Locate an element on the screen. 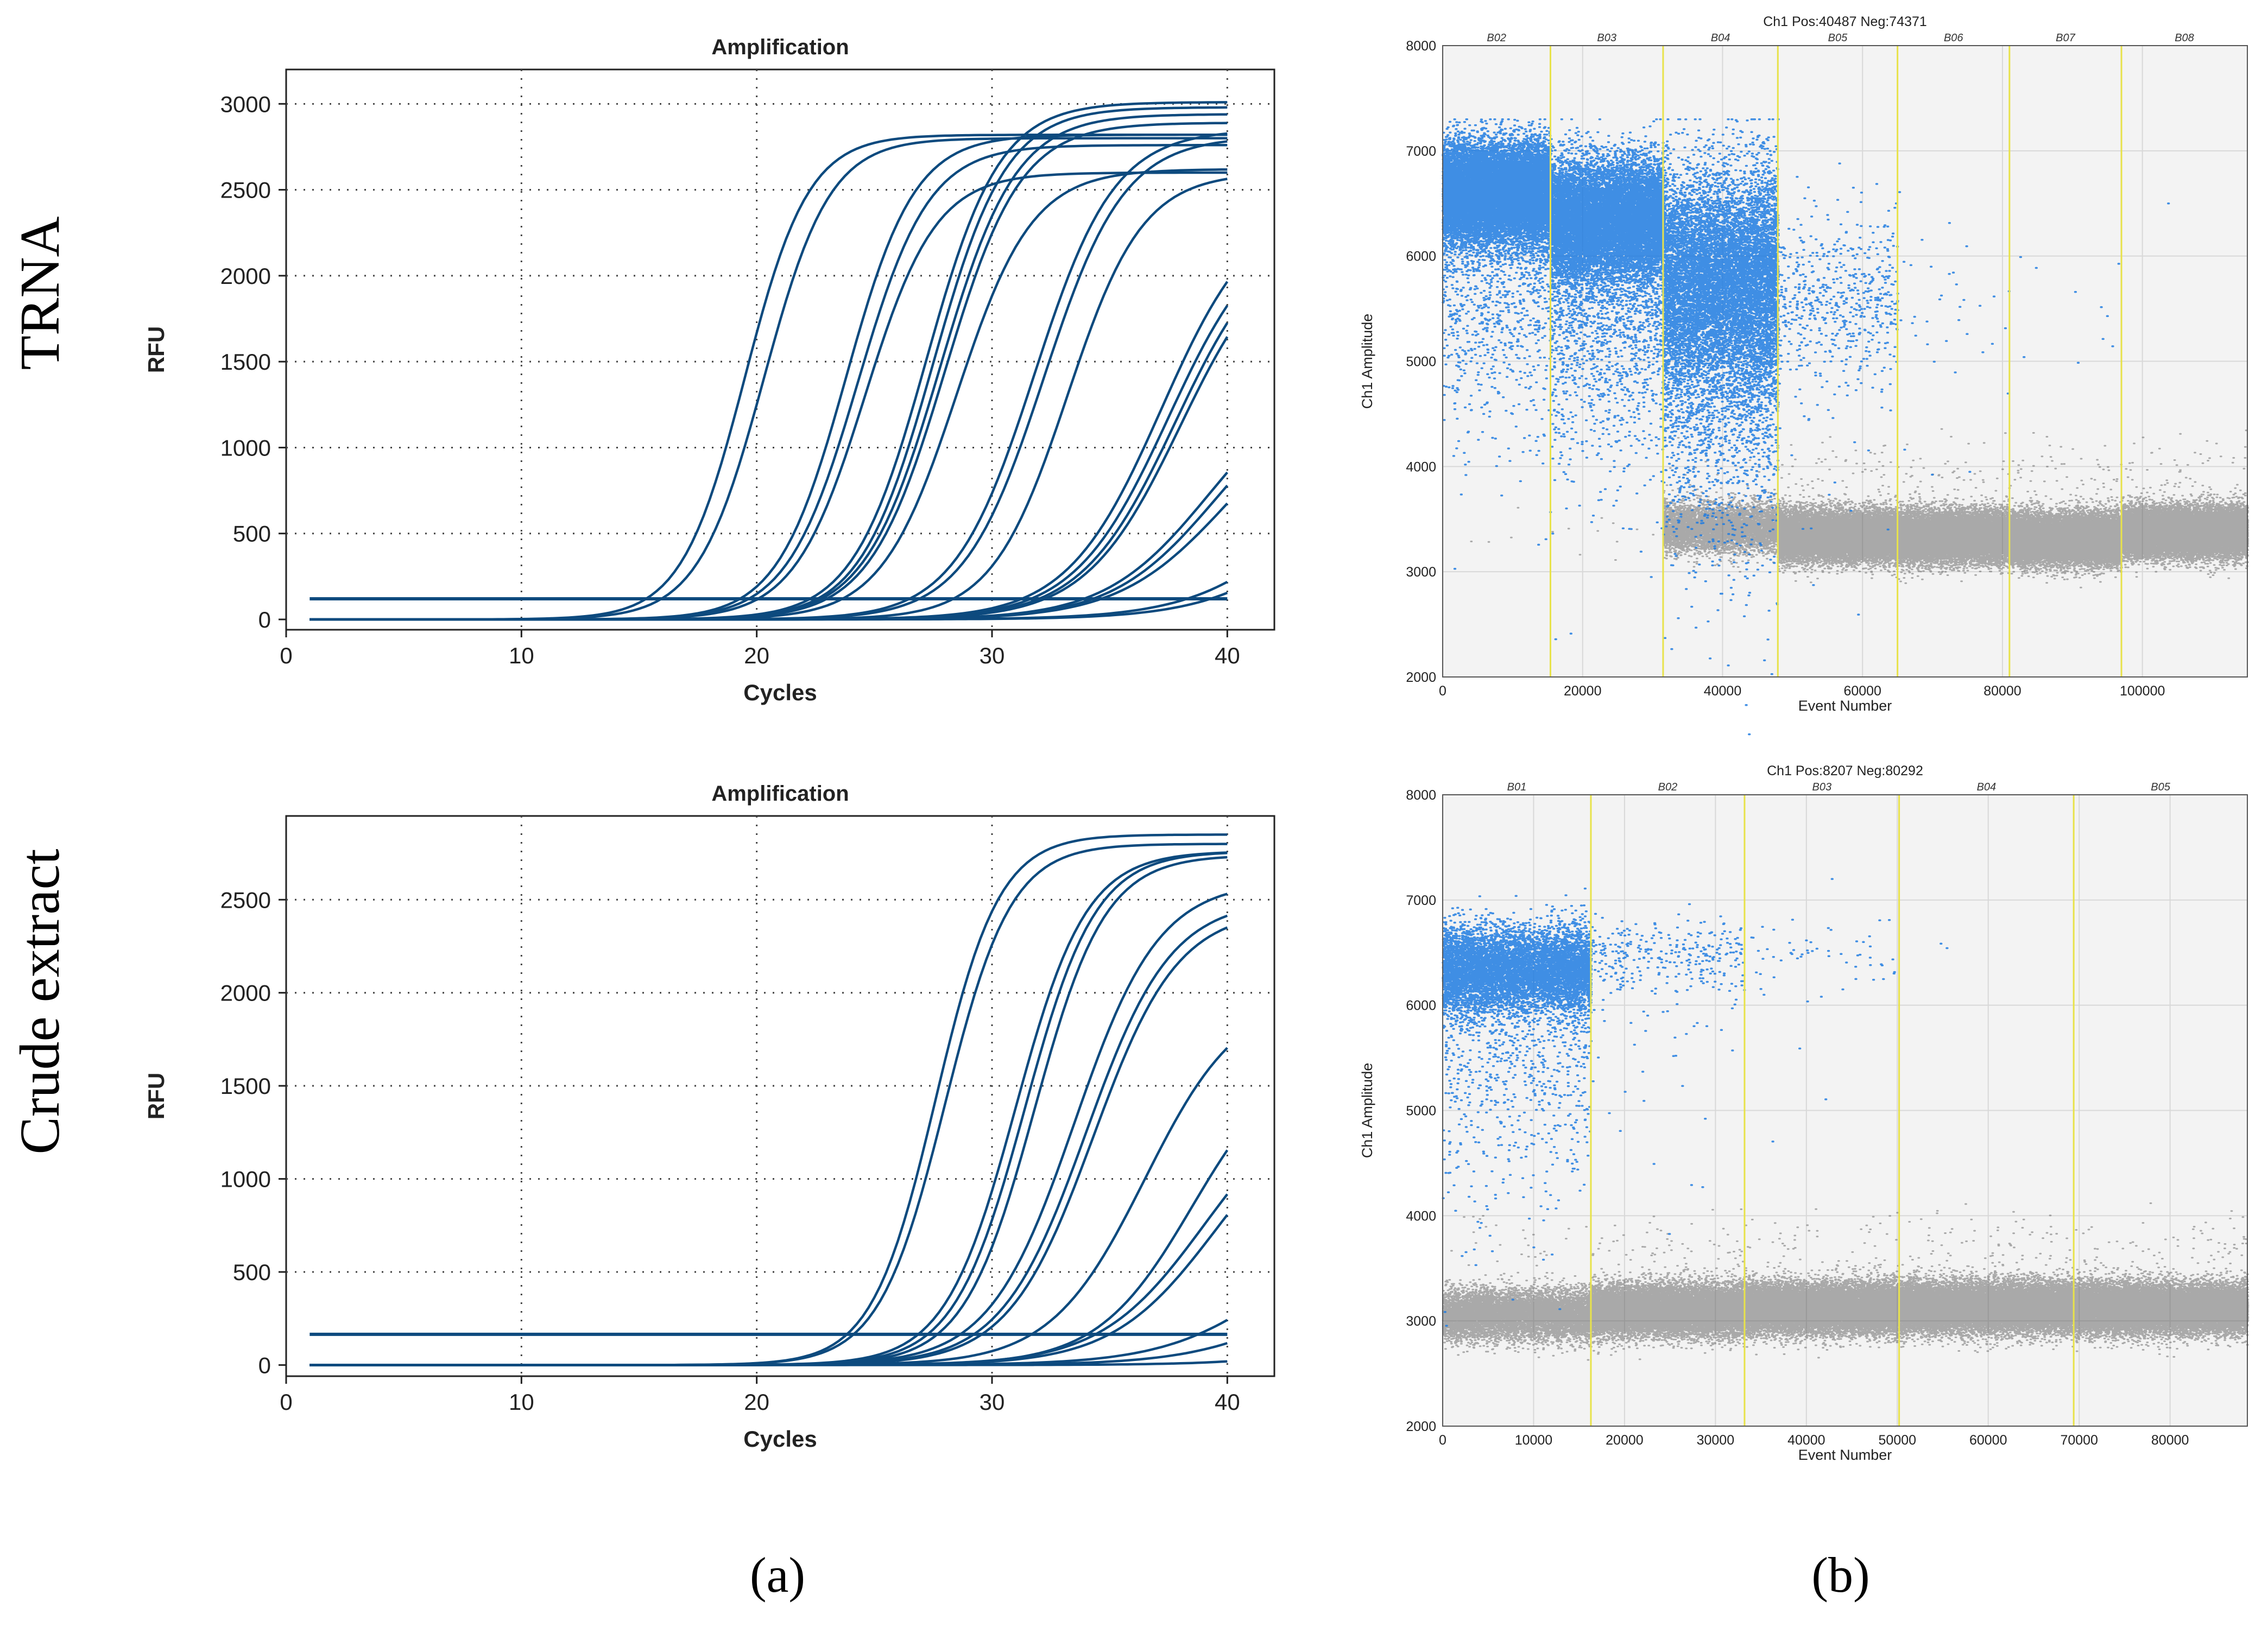 This screenshot has width=2268, height=1627. well-label: B06 is located at coordinates (1953, 38).